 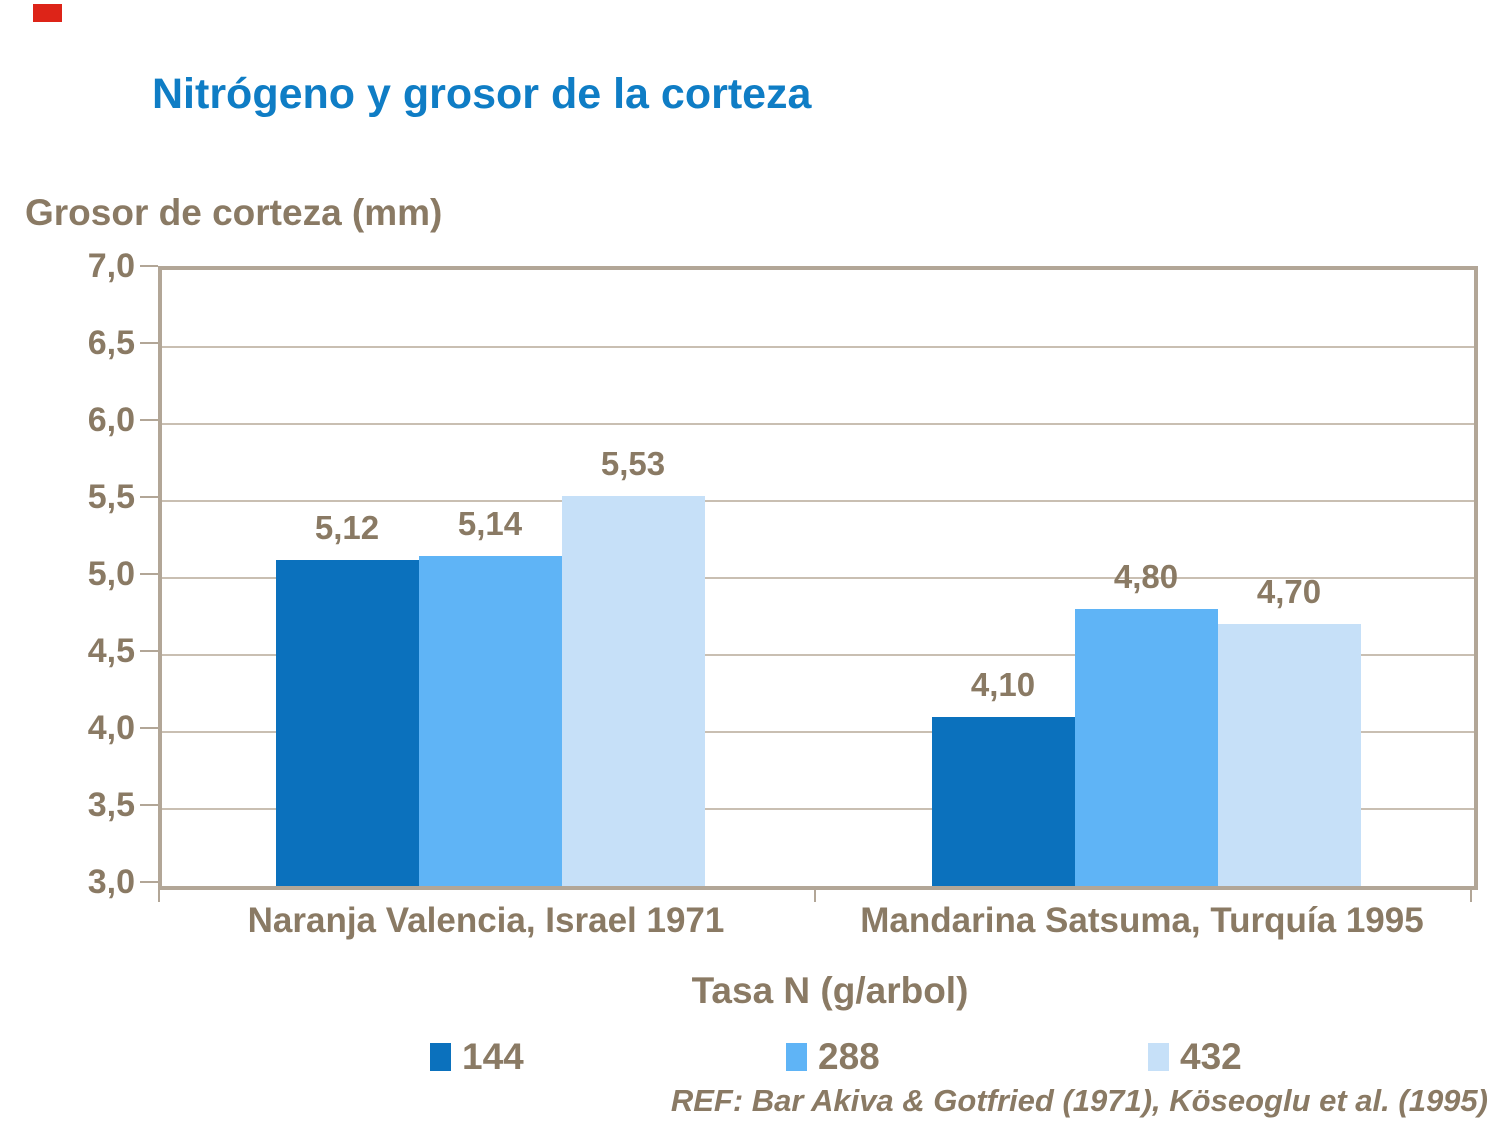 I want to click on legend-label: 288, so click(x=849, y=1056).